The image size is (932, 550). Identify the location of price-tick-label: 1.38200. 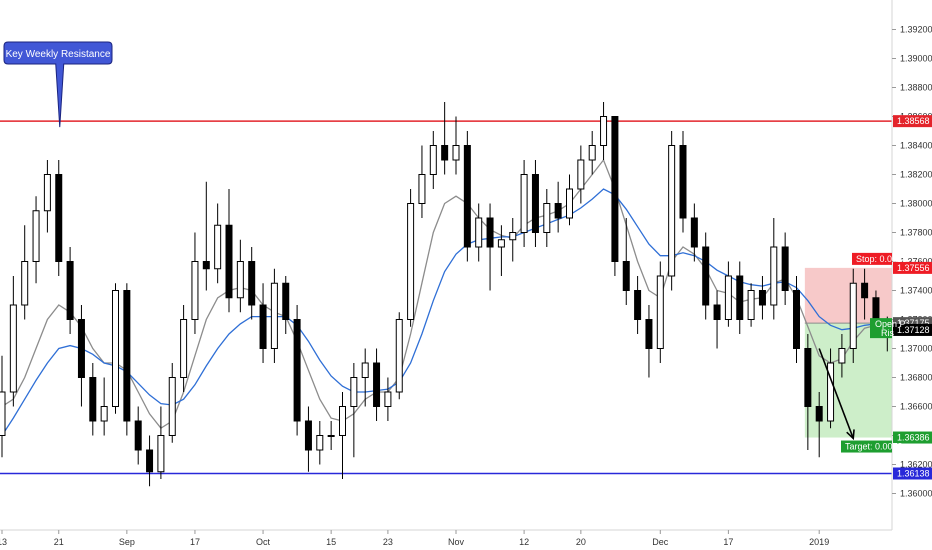
(916, 175).